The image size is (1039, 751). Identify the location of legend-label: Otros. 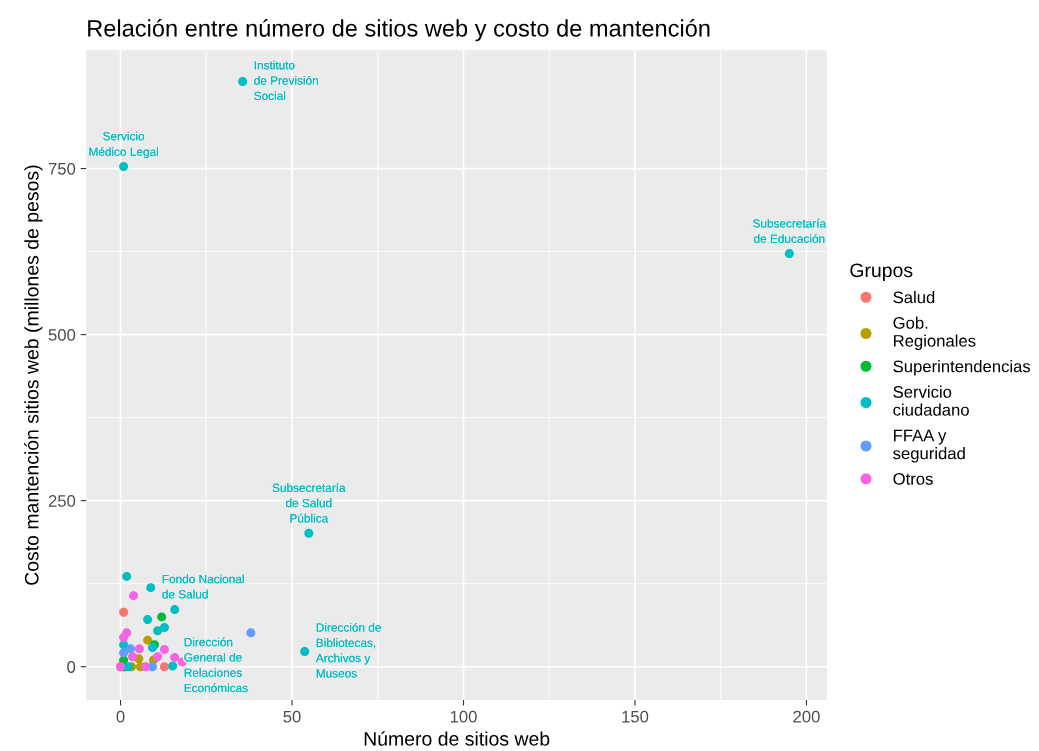
(913, 479).